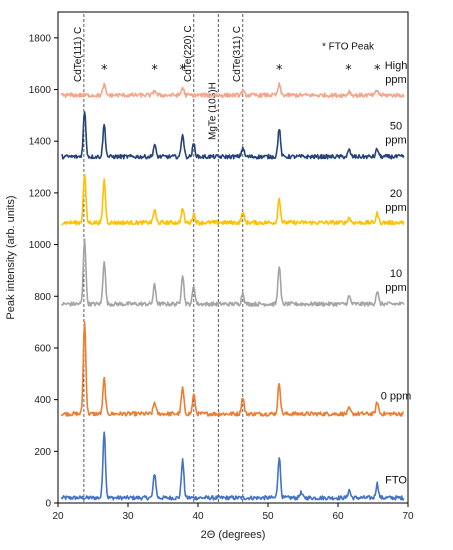  I want to click on series-label: High, so click(396, 66).